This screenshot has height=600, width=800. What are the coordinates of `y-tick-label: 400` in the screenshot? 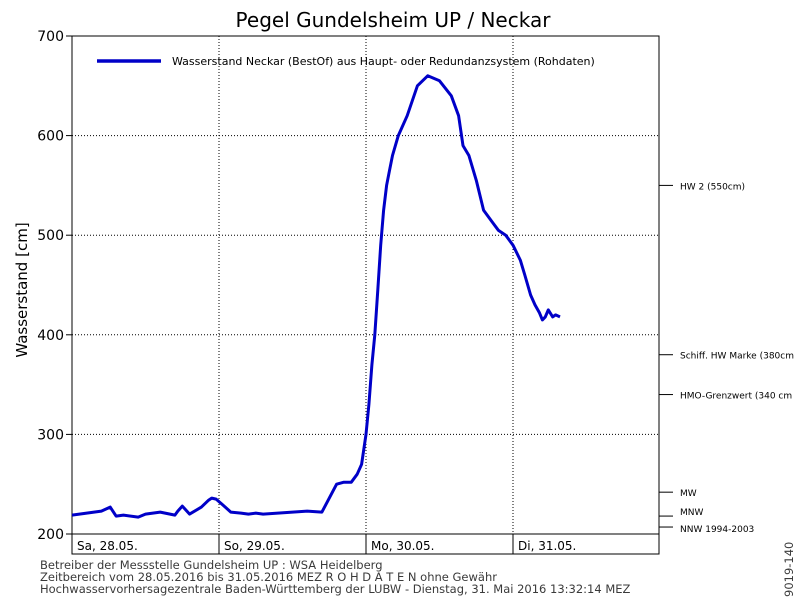 It's located at (50, 336).